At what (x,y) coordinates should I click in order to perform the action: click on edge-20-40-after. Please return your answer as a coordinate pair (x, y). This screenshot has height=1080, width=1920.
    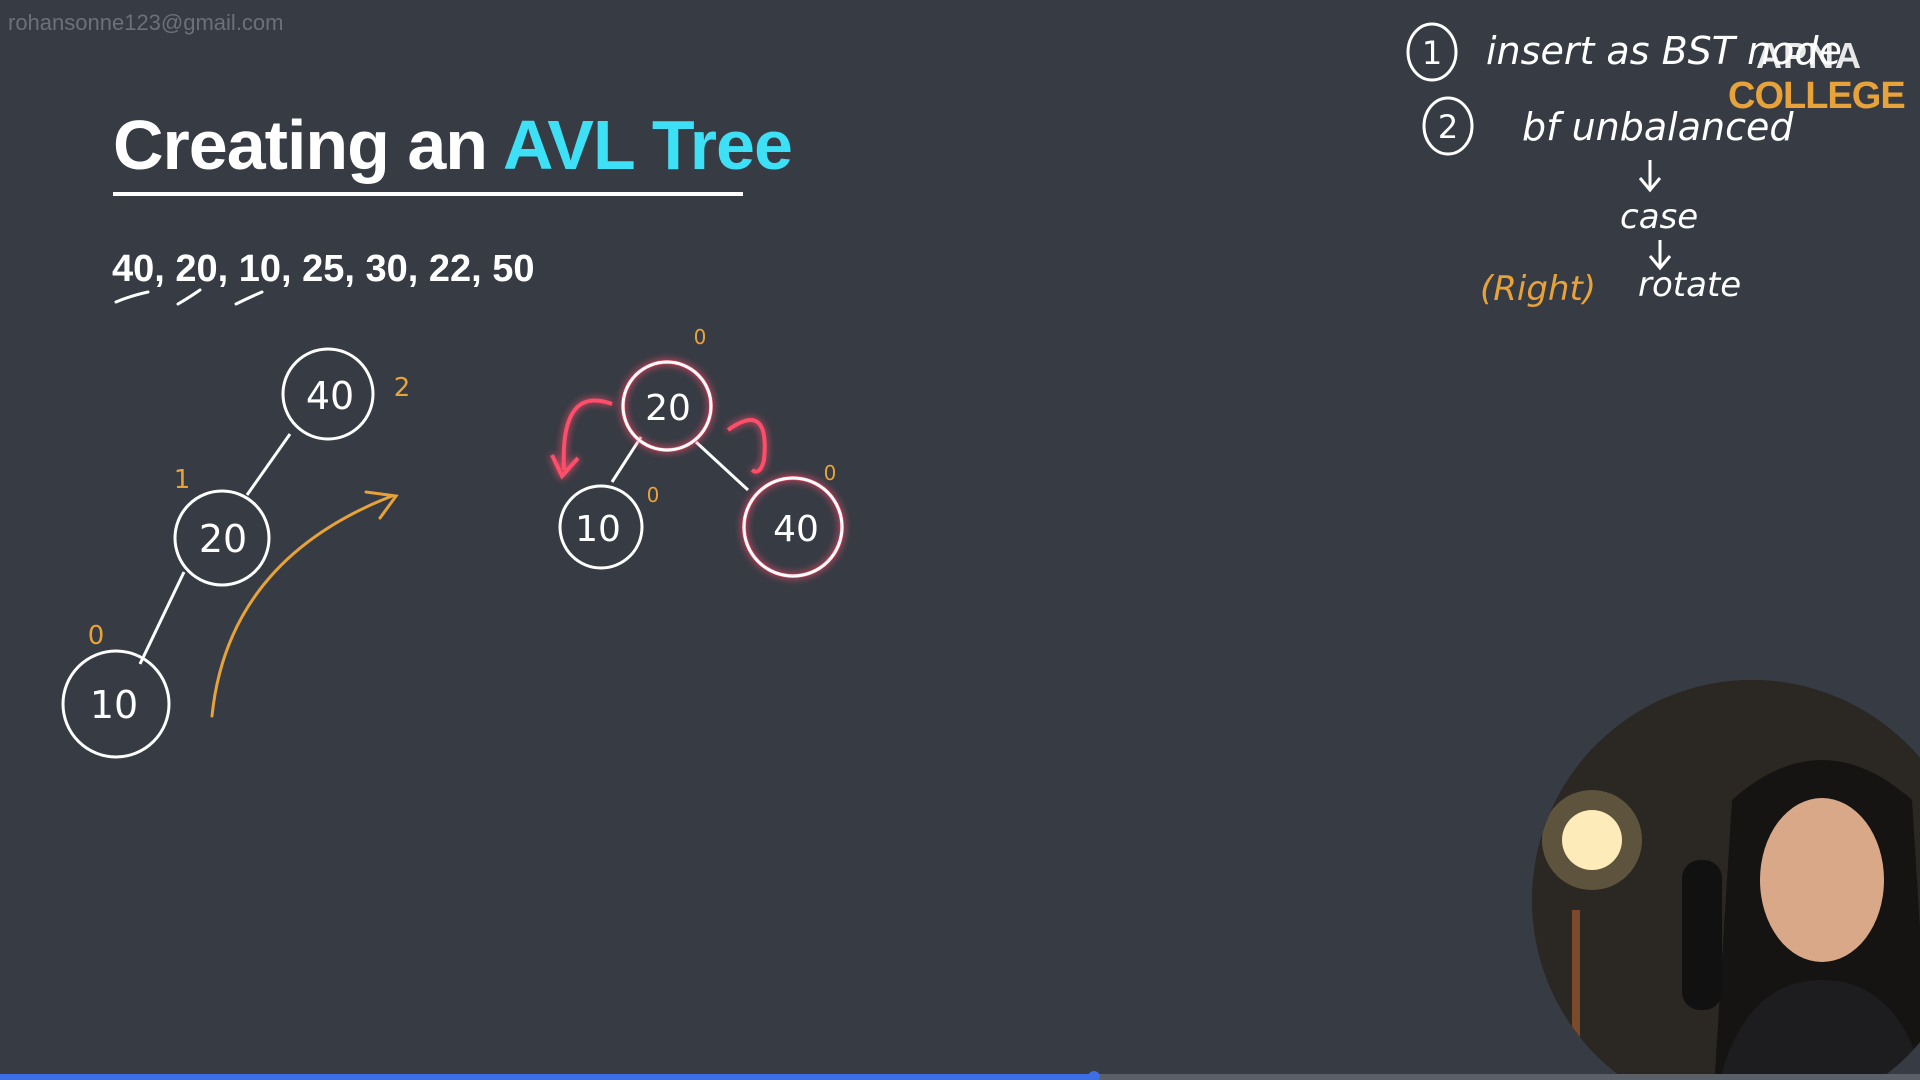
    Looking at the image, I should click on (722, 466).